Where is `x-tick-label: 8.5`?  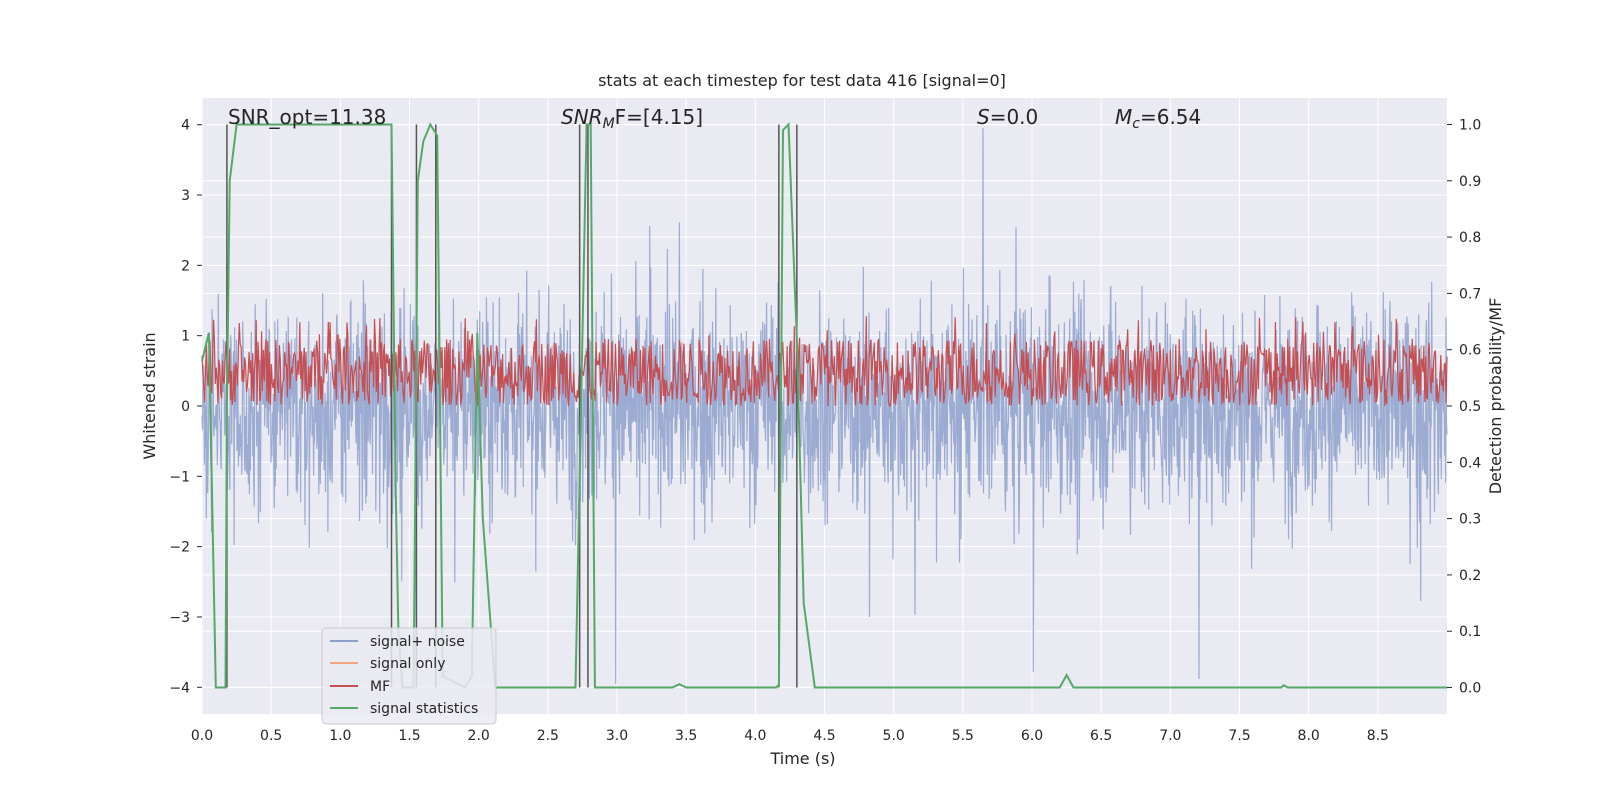 x-tick-label: 8.5 is located at coordinates (1378, 736).